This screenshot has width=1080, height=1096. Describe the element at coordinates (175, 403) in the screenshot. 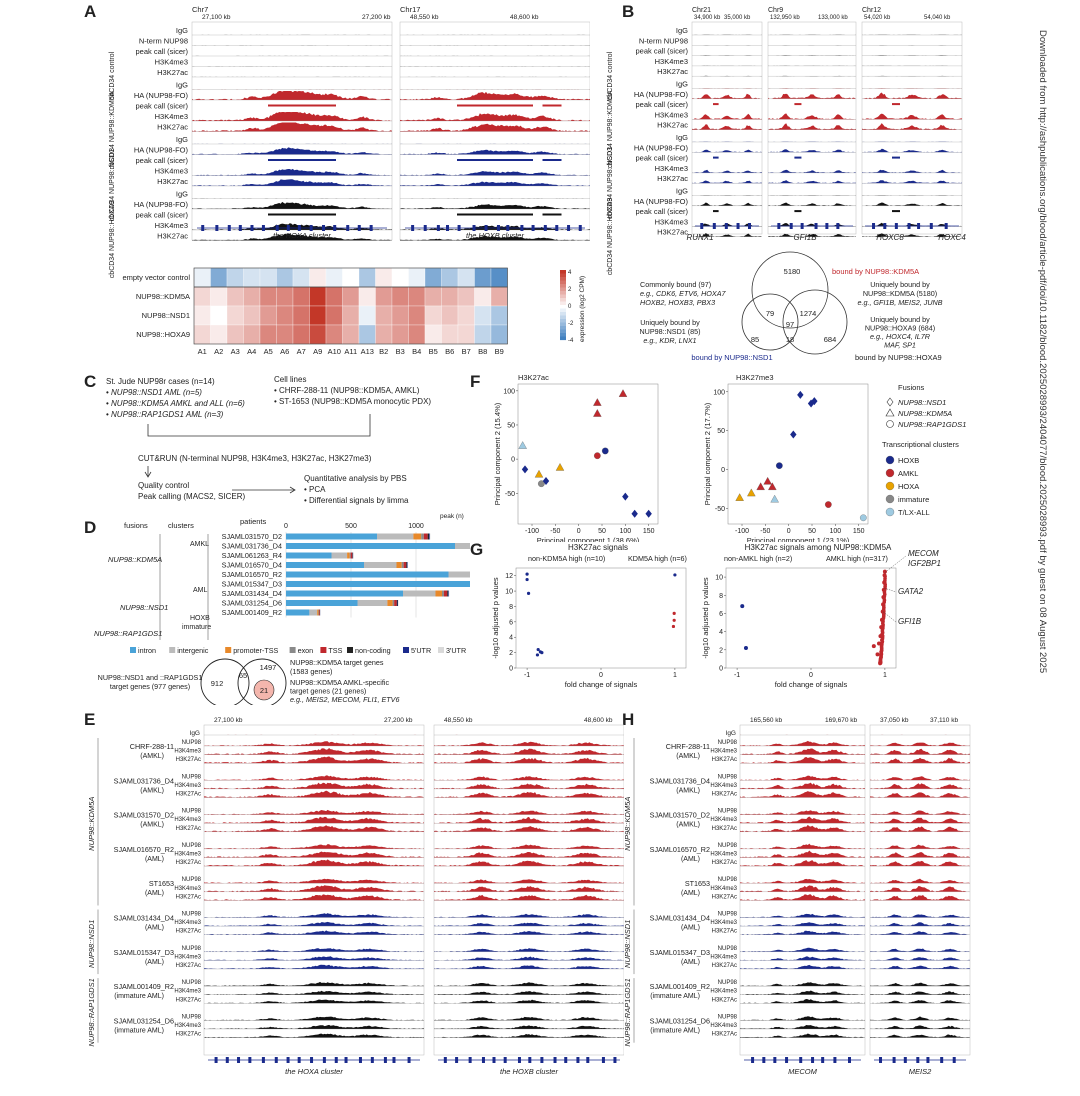

I see `case-item-2: • NUP98::KDM5A AMKL and ALL (n=6)` at that location.